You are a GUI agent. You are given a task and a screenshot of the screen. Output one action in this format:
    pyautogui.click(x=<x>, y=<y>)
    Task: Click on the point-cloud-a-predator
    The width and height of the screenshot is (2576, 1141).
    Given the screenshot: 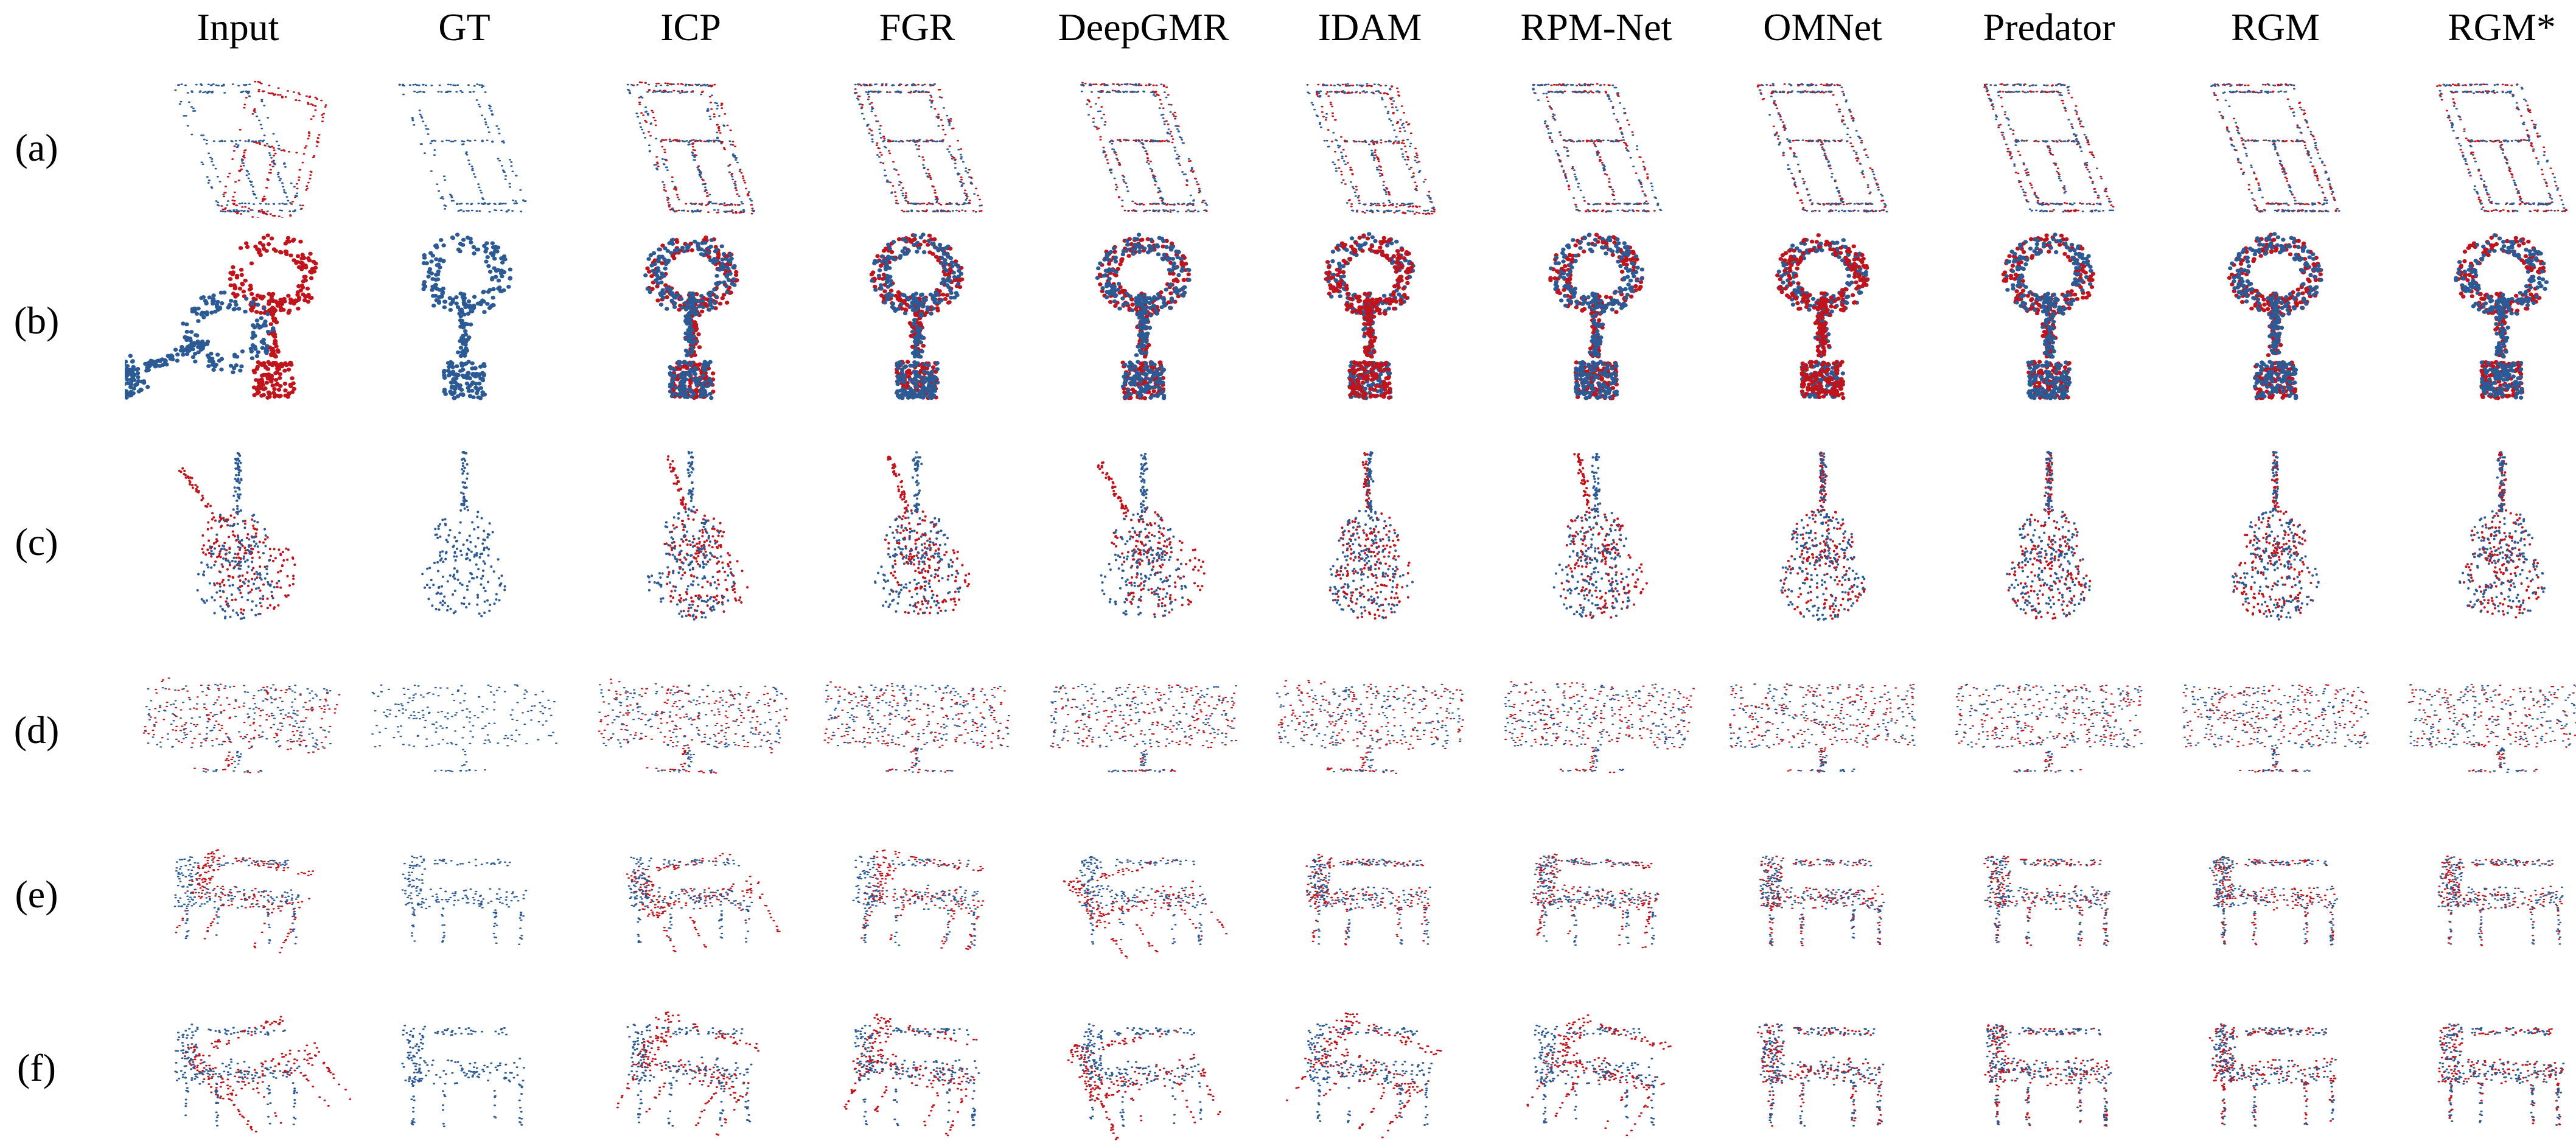 What is the action you would take?
    pyautogui.click(x=2049, y=148)
    